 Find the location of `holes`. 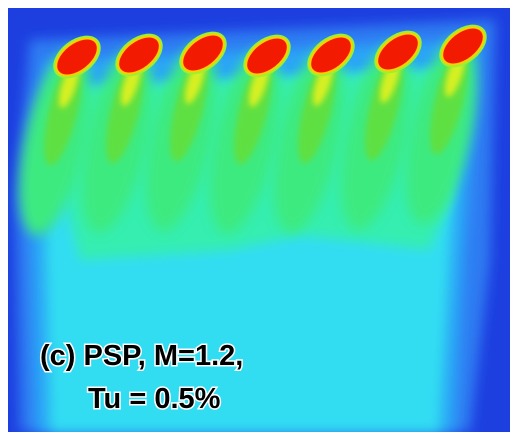

holes is located at coordinates (270, 51).